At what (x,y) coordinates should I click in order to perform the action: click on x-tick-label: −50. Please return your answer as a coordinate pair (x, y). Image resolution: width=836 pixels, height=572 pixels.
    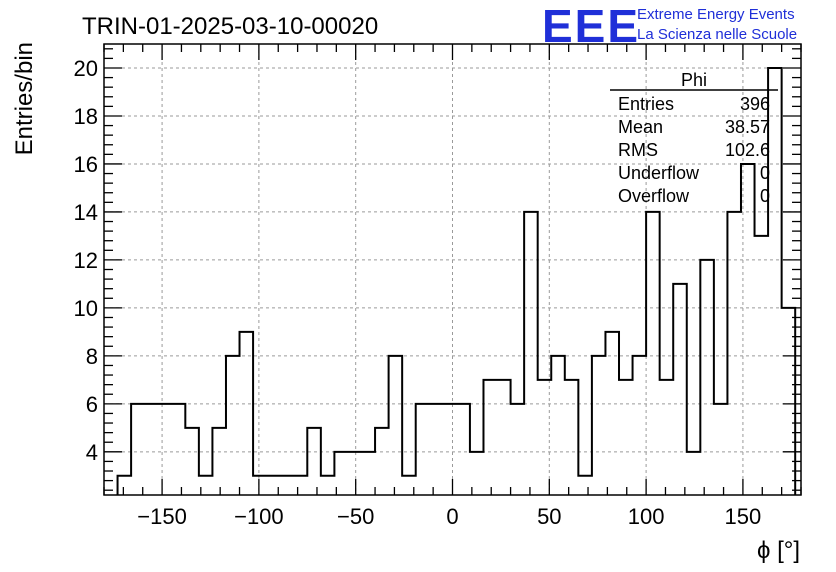
    Looking at the image, I should click on (355, 516).